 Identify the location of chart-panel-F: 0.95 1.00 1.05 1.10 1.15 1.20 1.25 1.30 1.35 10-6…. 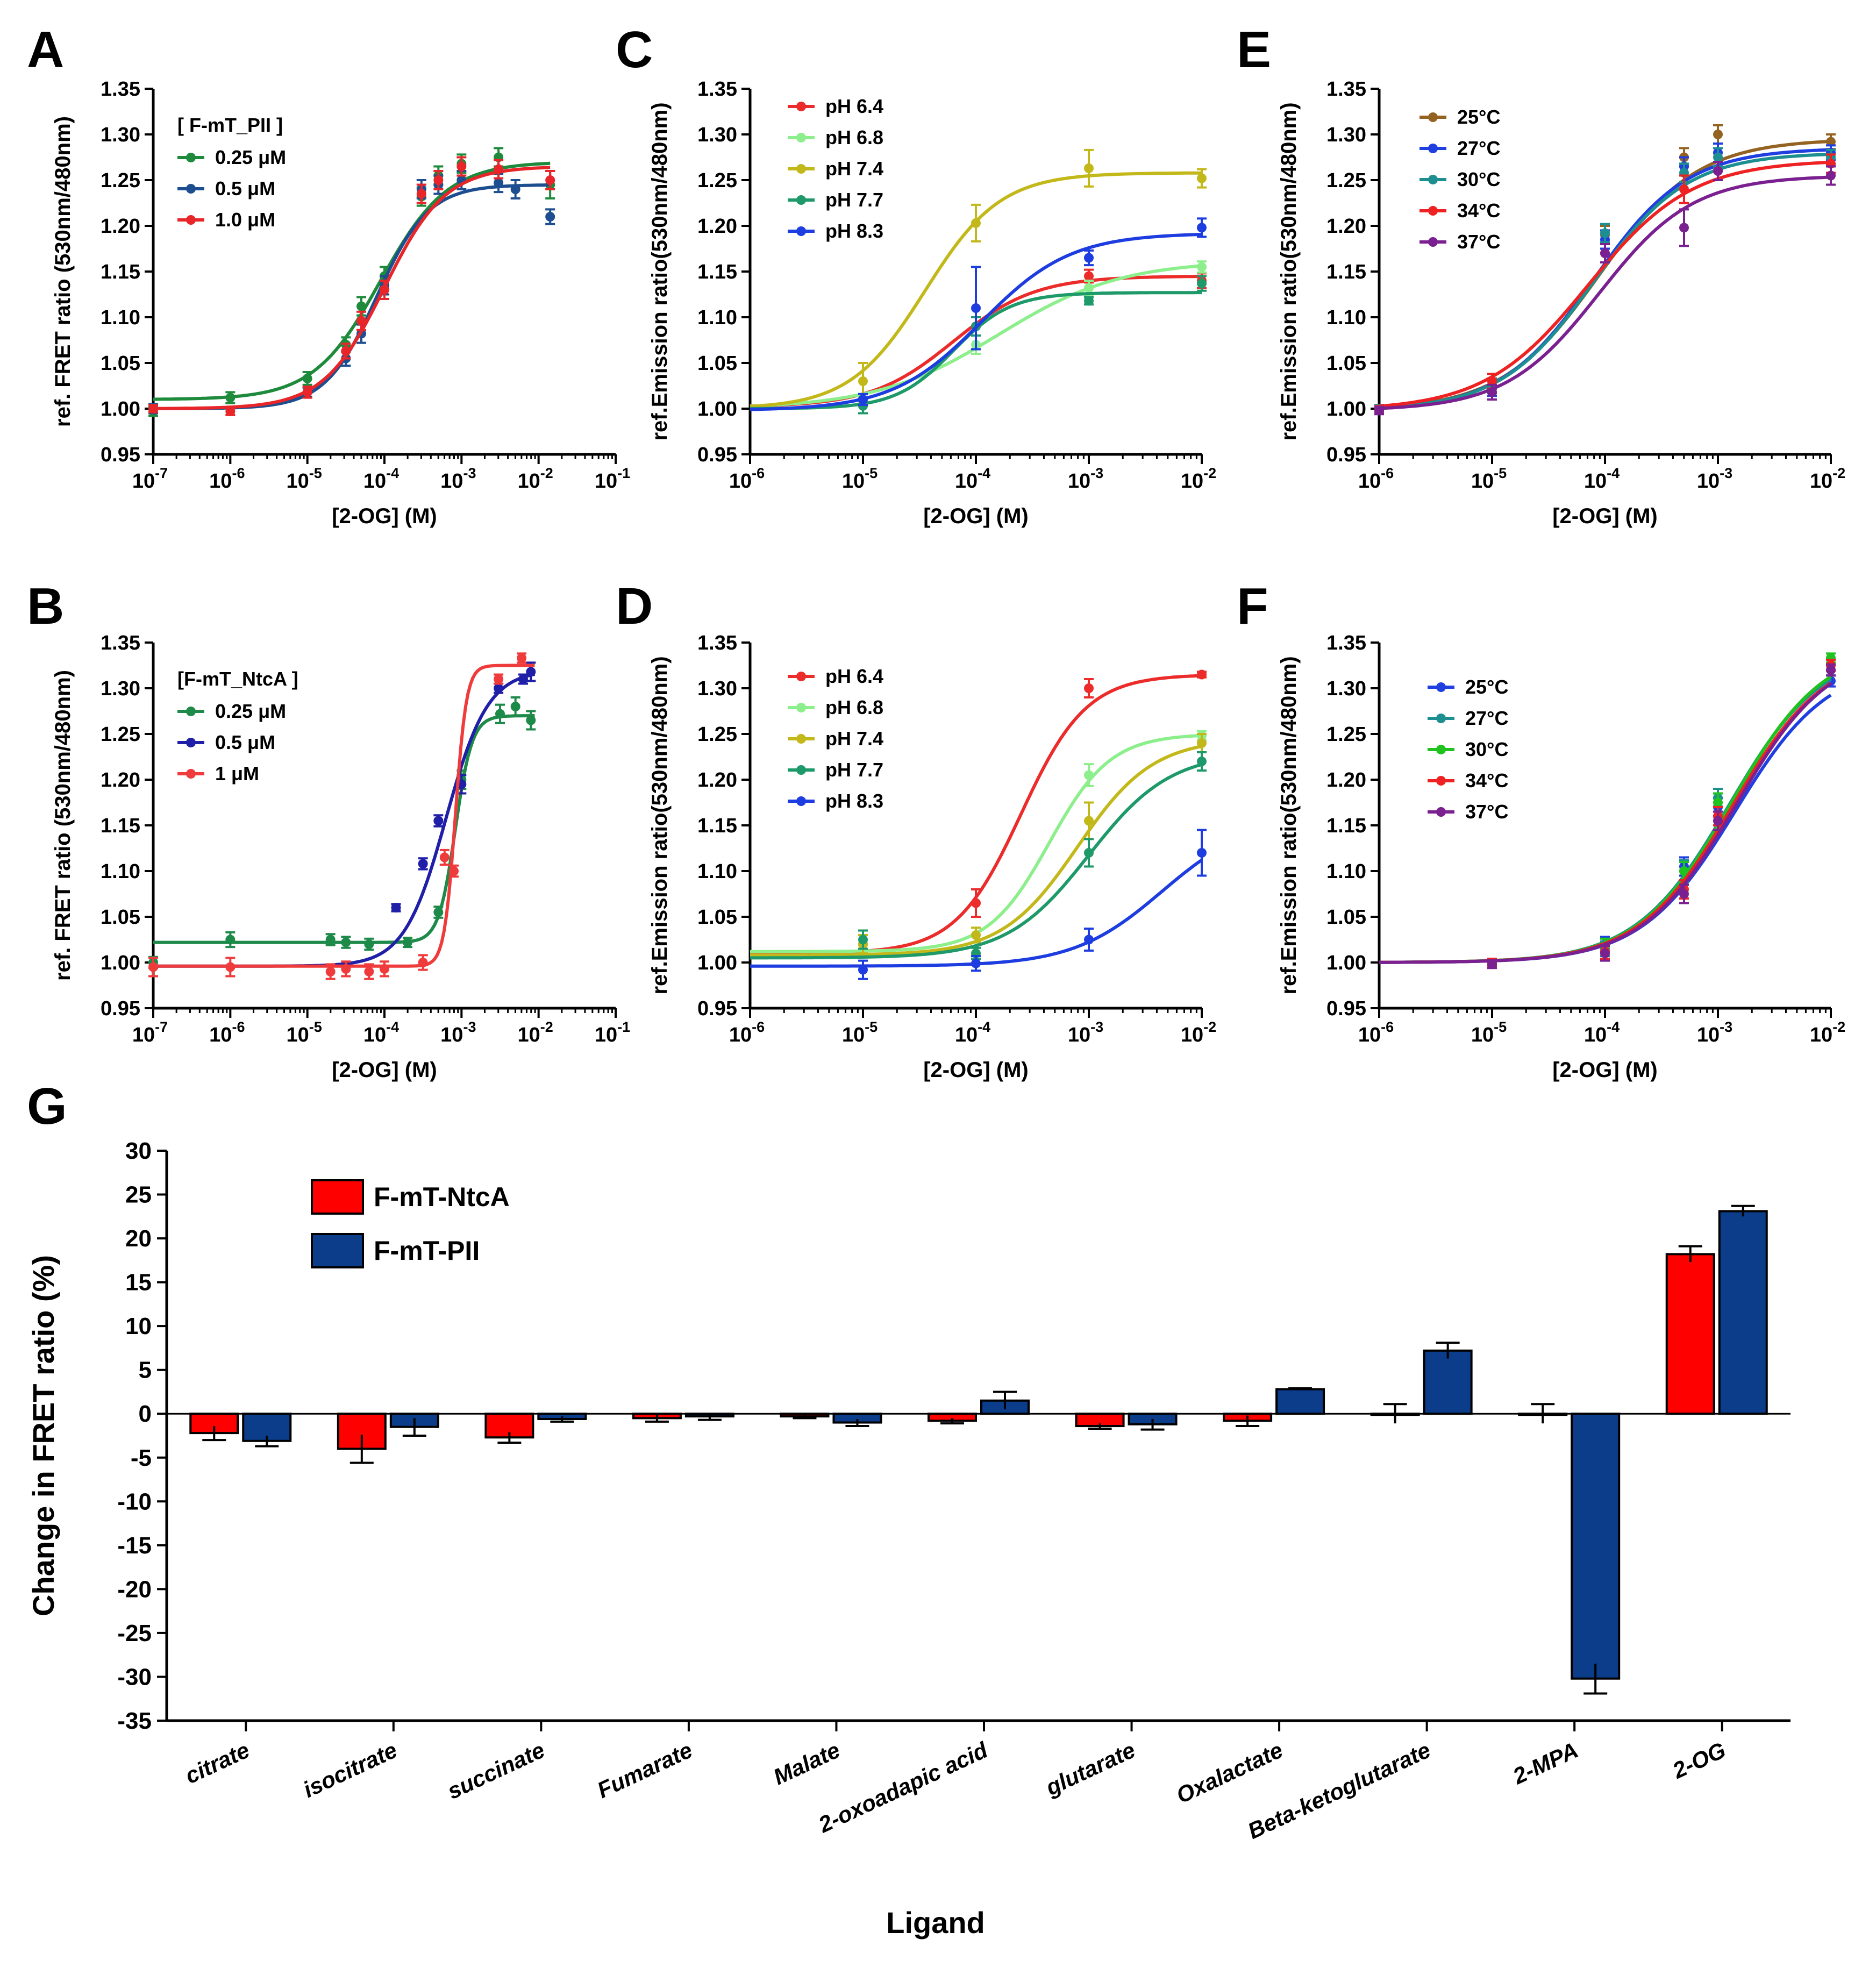
(1561, 857).